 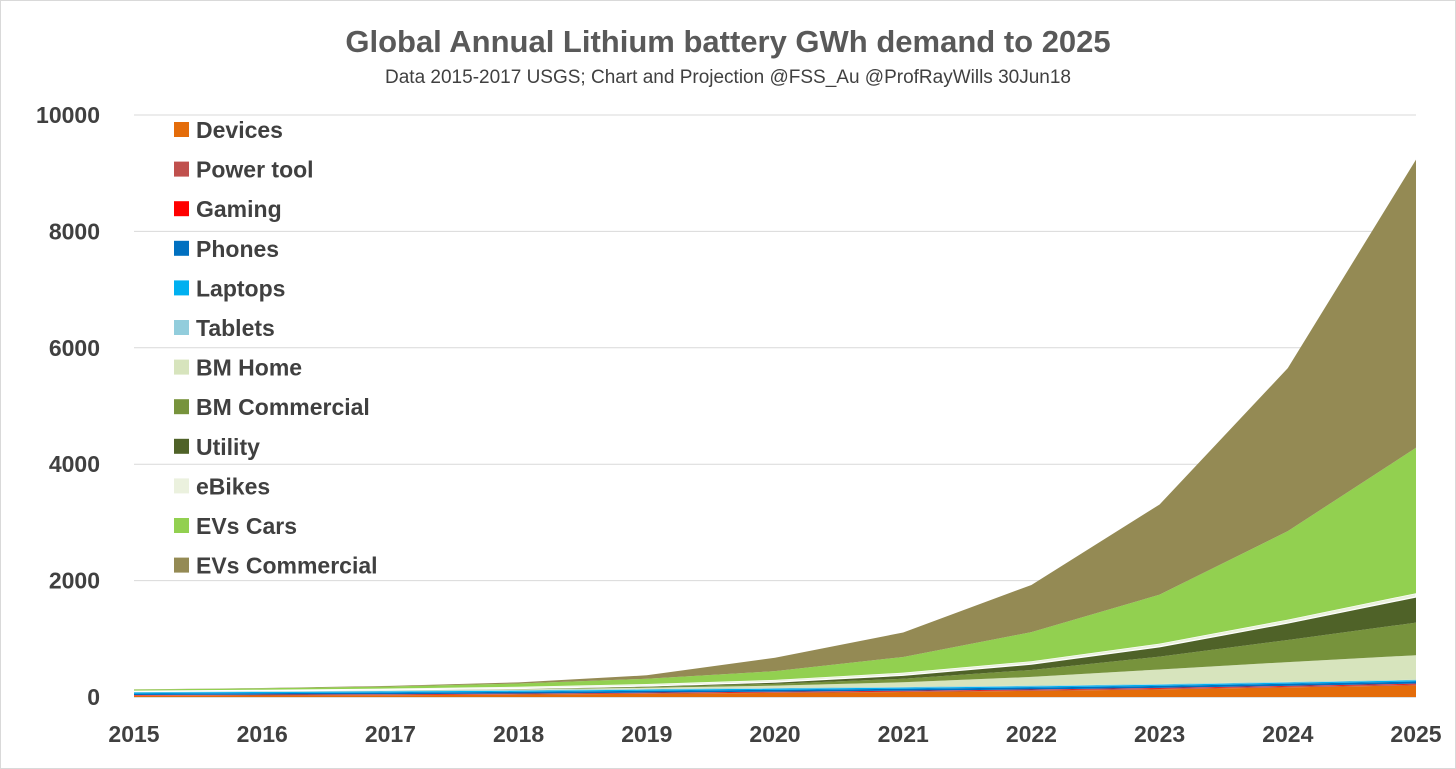 I want to click on legend-label: EVs Cars, so click(x=246, y=526).